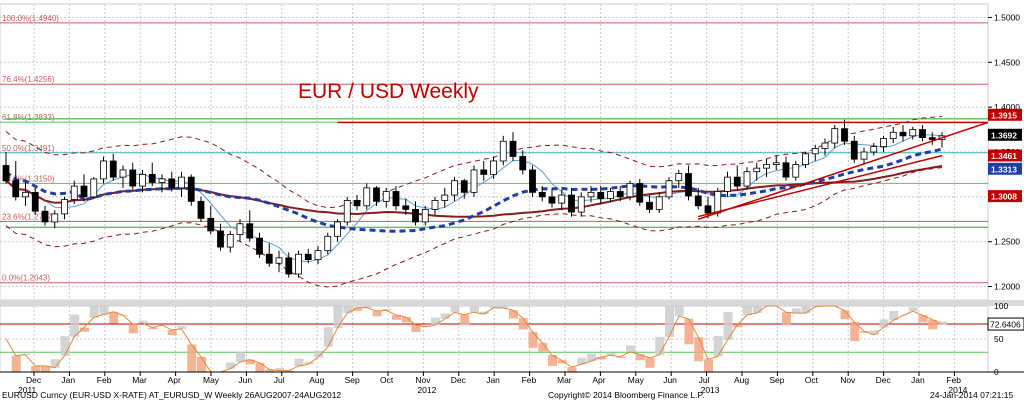 The width and height of the screenshot is (1024, 406). Describe the element at coordinates (211, 380) in the screenshot. I see `x-month-label: May` at that location.